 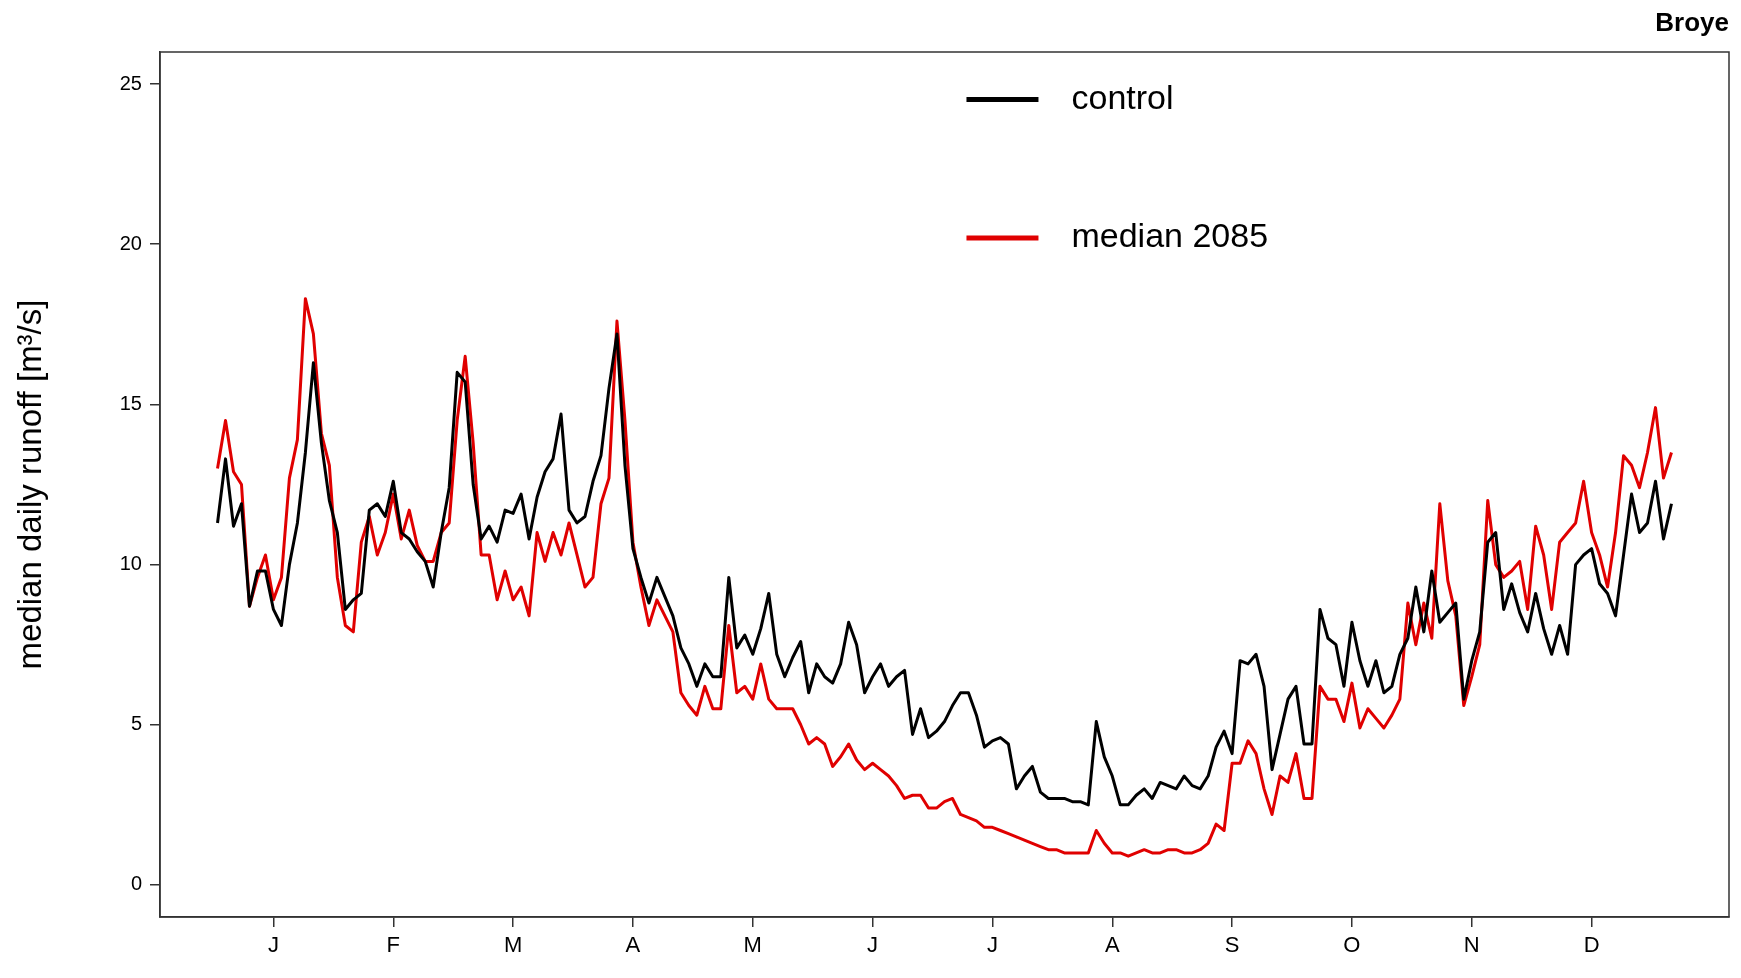 I want to click on y-tick-label: 15, so click(x=130, y=402).